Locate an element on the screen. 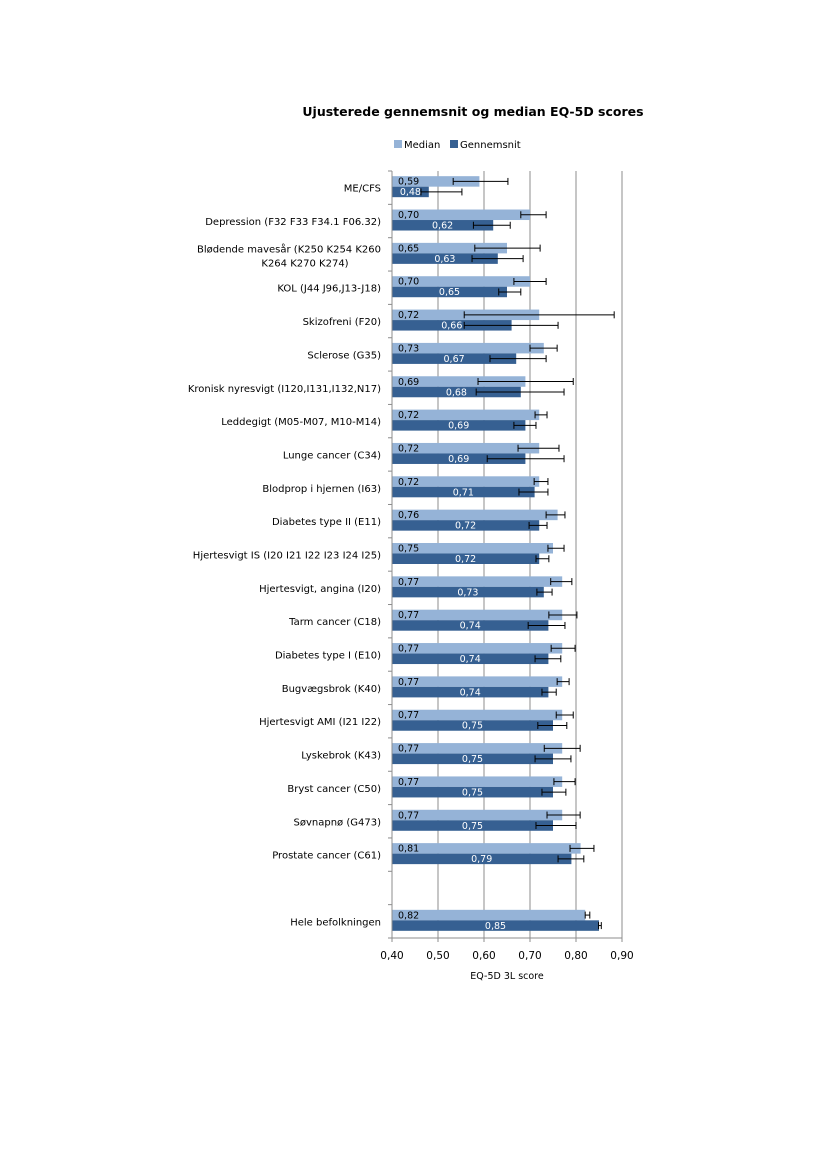 The height and width of the screenshot is (1169, 827). category-label: Bugvægsbrok (K40) is located at coordinates (331, 689).